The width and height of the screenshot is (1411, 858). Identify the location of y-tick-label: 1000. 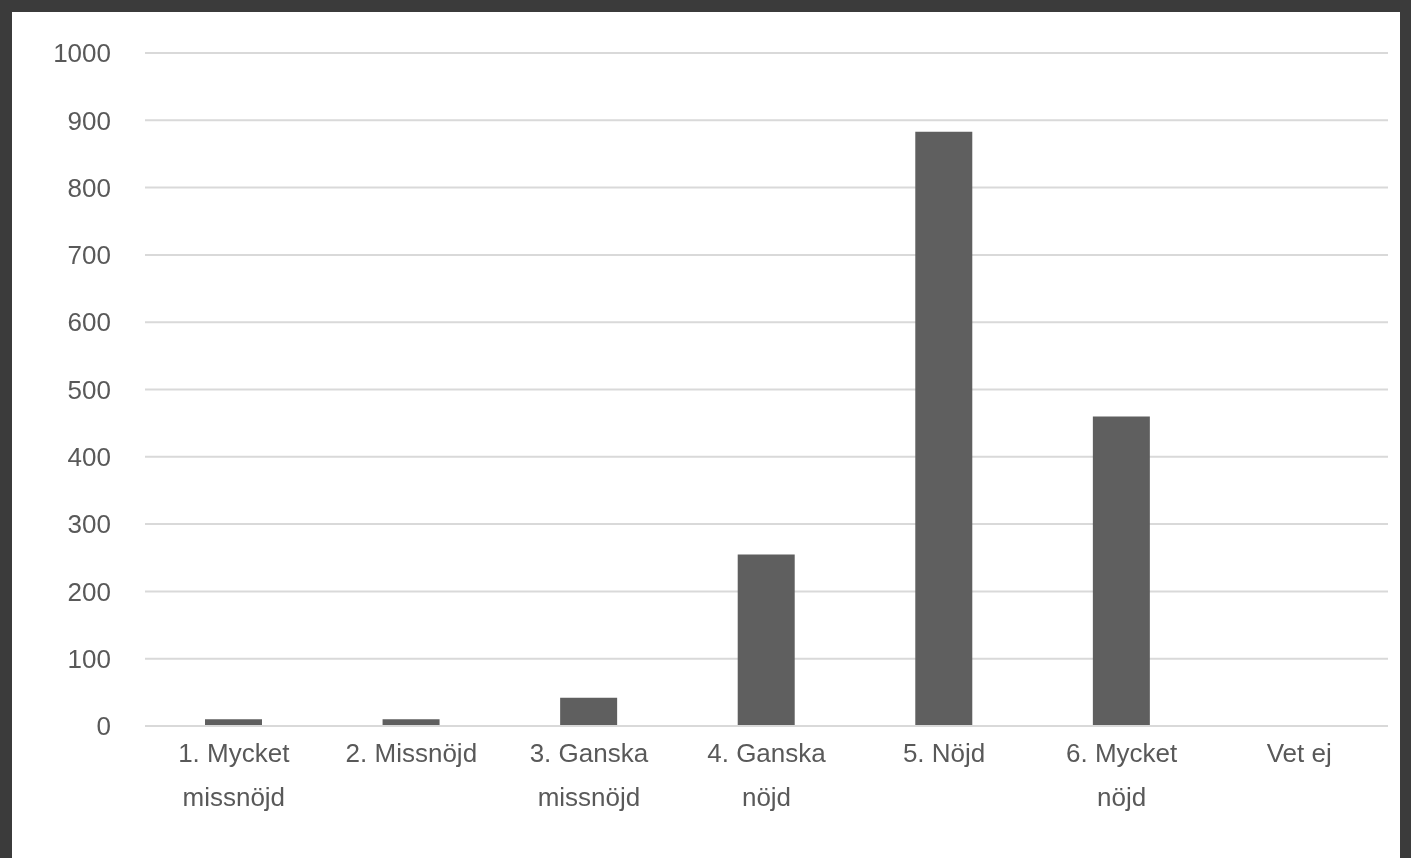
(82, 53).